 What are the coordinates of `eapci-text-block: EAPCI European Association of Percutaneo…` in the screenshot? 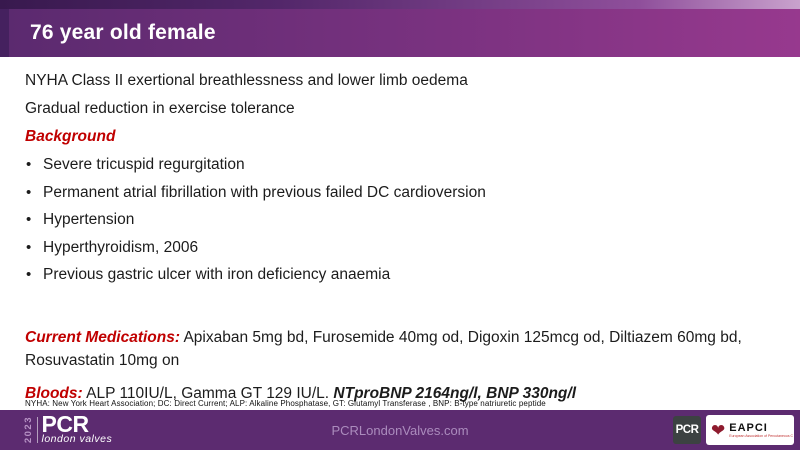 It's located at (761, 430).